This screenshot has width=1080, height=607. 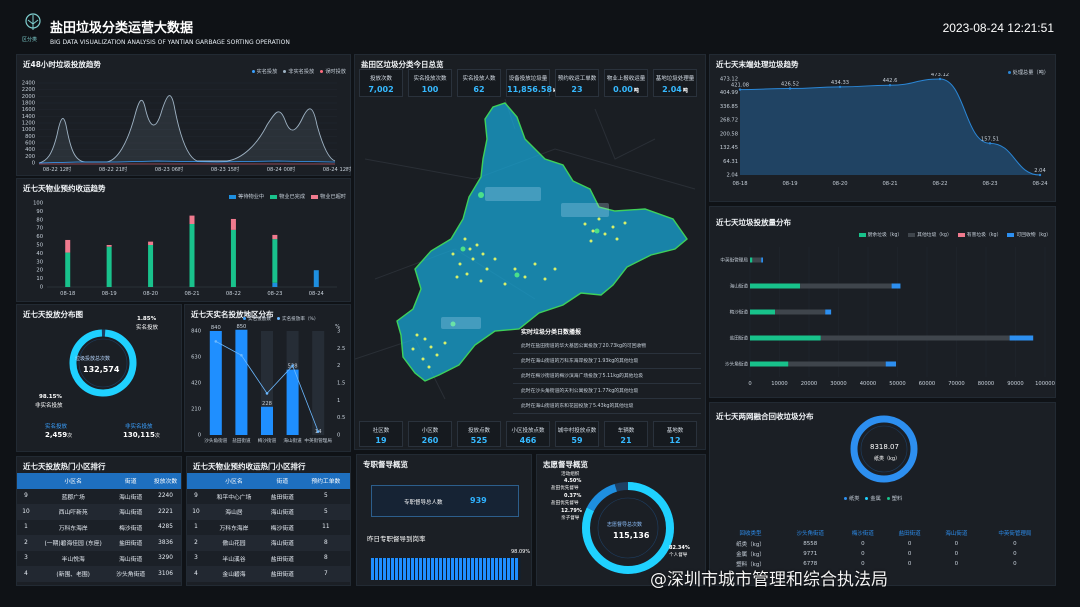 I want to click on table-cell: (一期)碧海佳园 (东座), so click(x=73, y=543).